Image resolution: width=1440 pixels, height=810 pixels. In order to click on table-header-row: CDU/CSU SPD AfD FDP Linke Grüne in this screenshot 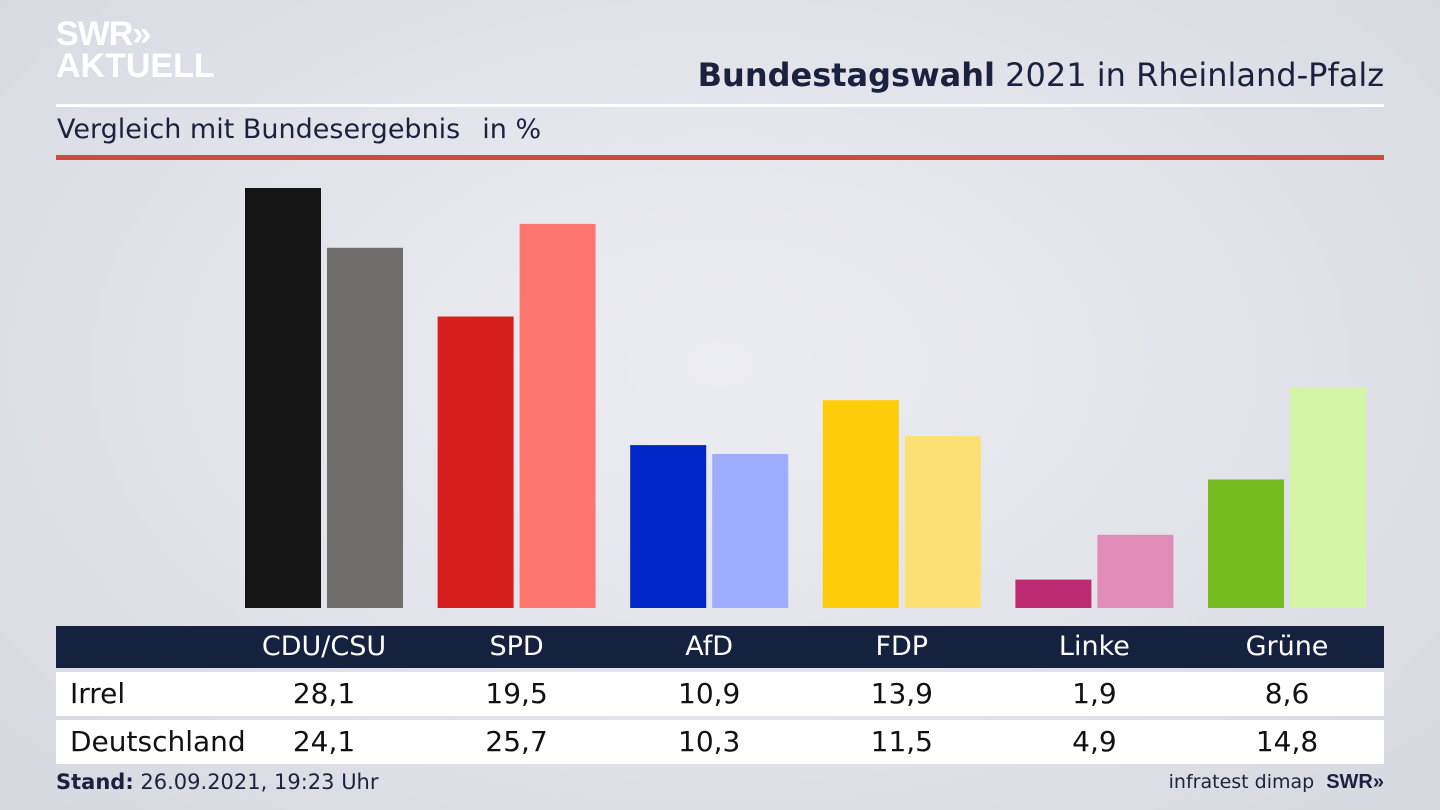, I will do `click(720, 647)`.